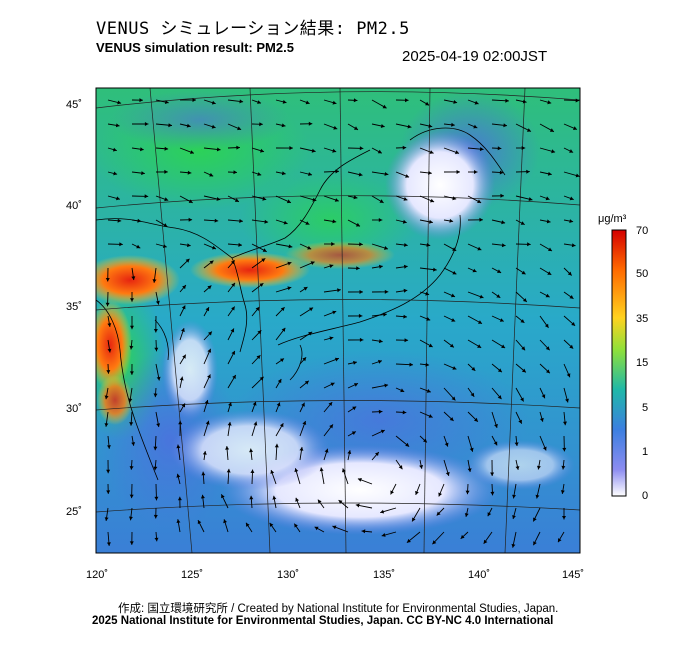  Describe the element at coordinates (74, 409) in the screenshot. I see `lat-tick-label: 30˚` at that location.